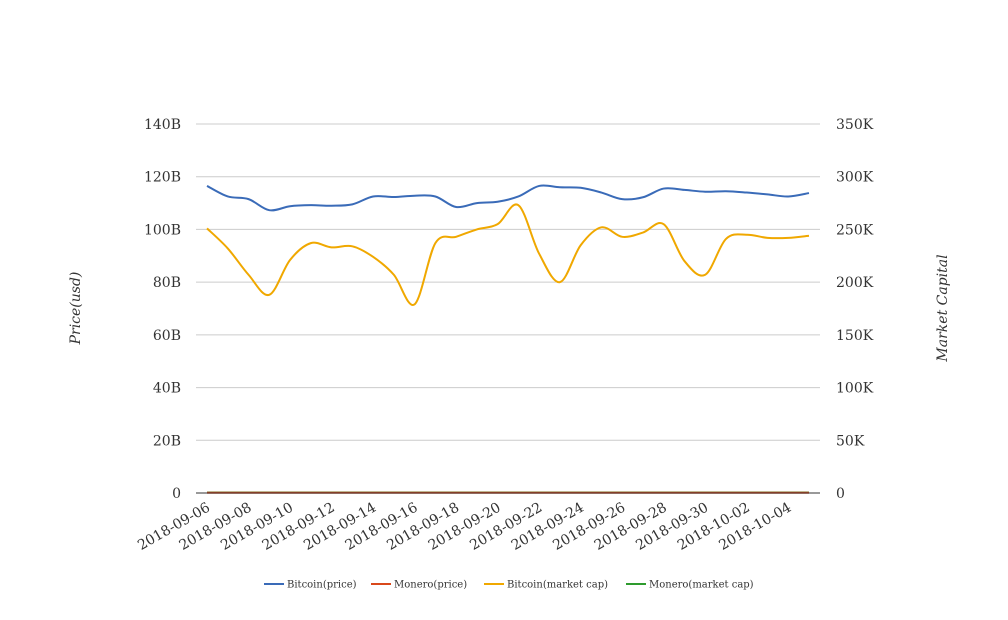 The height and width of the screenshot is (620, 1008). What do you see at coordinates (508, 198) in the screenshot?
I see `series-line-bitcoin-price` at bounding box center [508, 198].